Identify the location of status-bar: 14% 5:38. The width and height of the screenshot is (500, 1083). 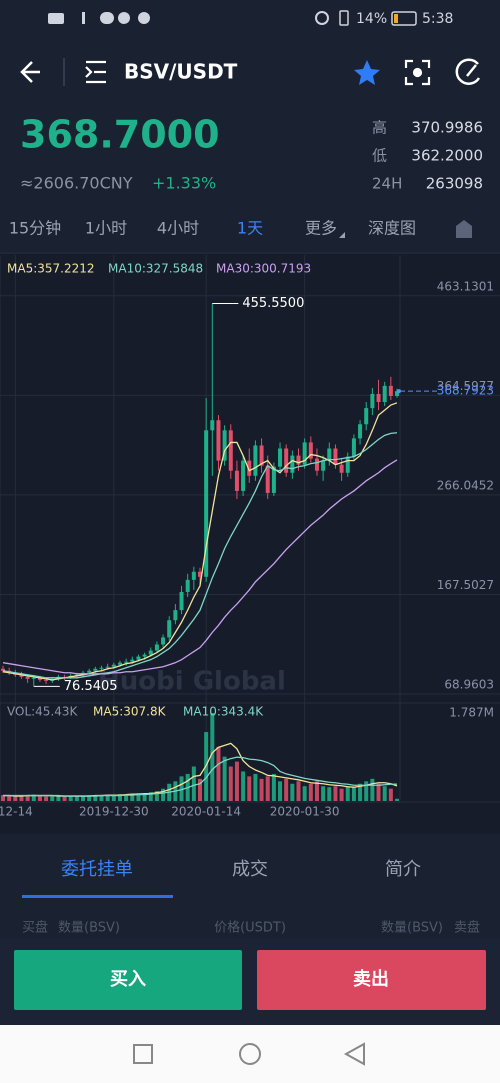
(250, 18).